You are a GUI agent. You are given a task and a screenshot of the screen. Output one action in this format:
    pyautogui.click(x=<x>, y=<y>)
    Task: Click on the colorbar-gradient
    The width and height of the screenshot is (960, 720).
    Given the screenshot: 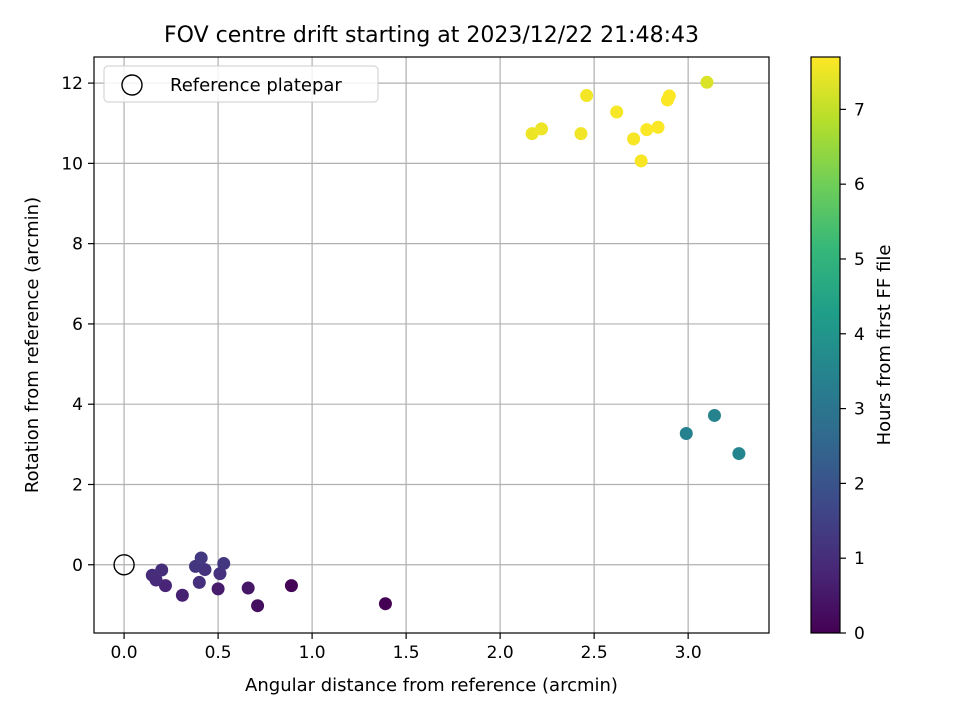 What is the action you would take?
    pyautogui.click(x=825, y=345)
    